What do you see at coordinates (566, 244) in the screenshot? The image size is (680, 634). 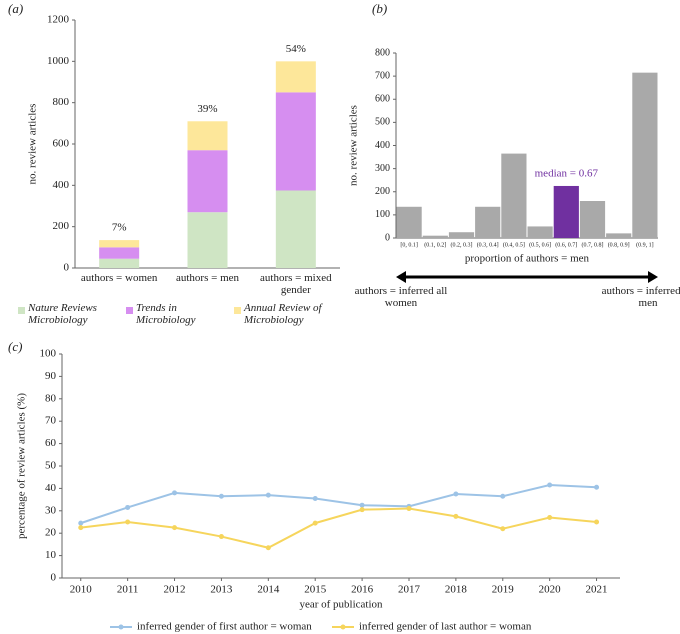 I see `x-tick-label: (0.6, 0.7]` at bounding box center [566, 244].